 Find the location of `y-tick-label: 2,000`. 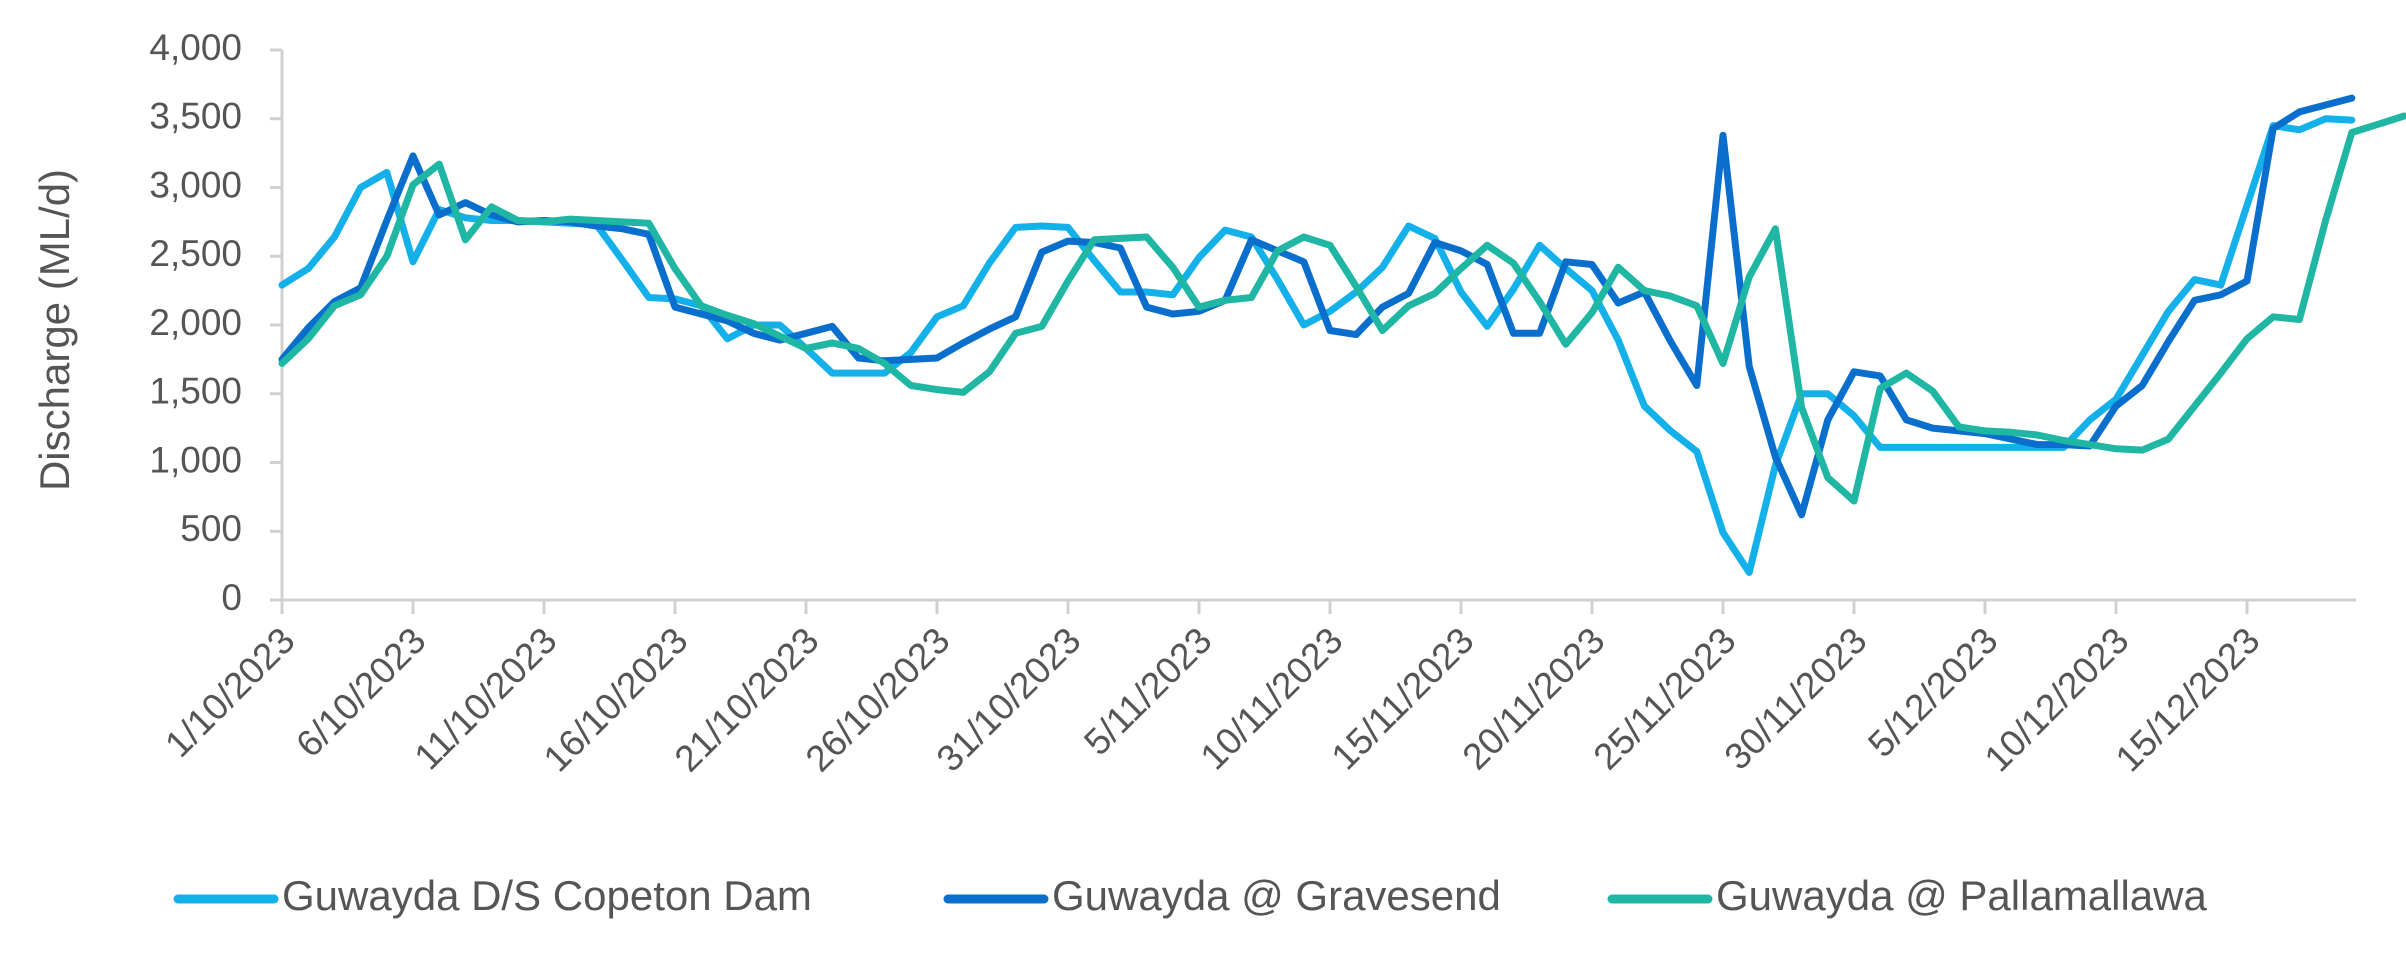

y-tick-label: 2,000 is located at coordinates (195, 322).